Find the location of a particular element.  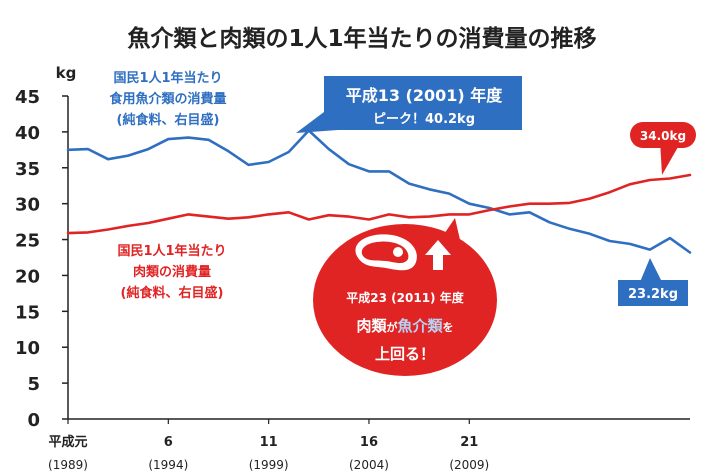

x-tick-label-era: 平成元 is located at coordinates (67, 442).